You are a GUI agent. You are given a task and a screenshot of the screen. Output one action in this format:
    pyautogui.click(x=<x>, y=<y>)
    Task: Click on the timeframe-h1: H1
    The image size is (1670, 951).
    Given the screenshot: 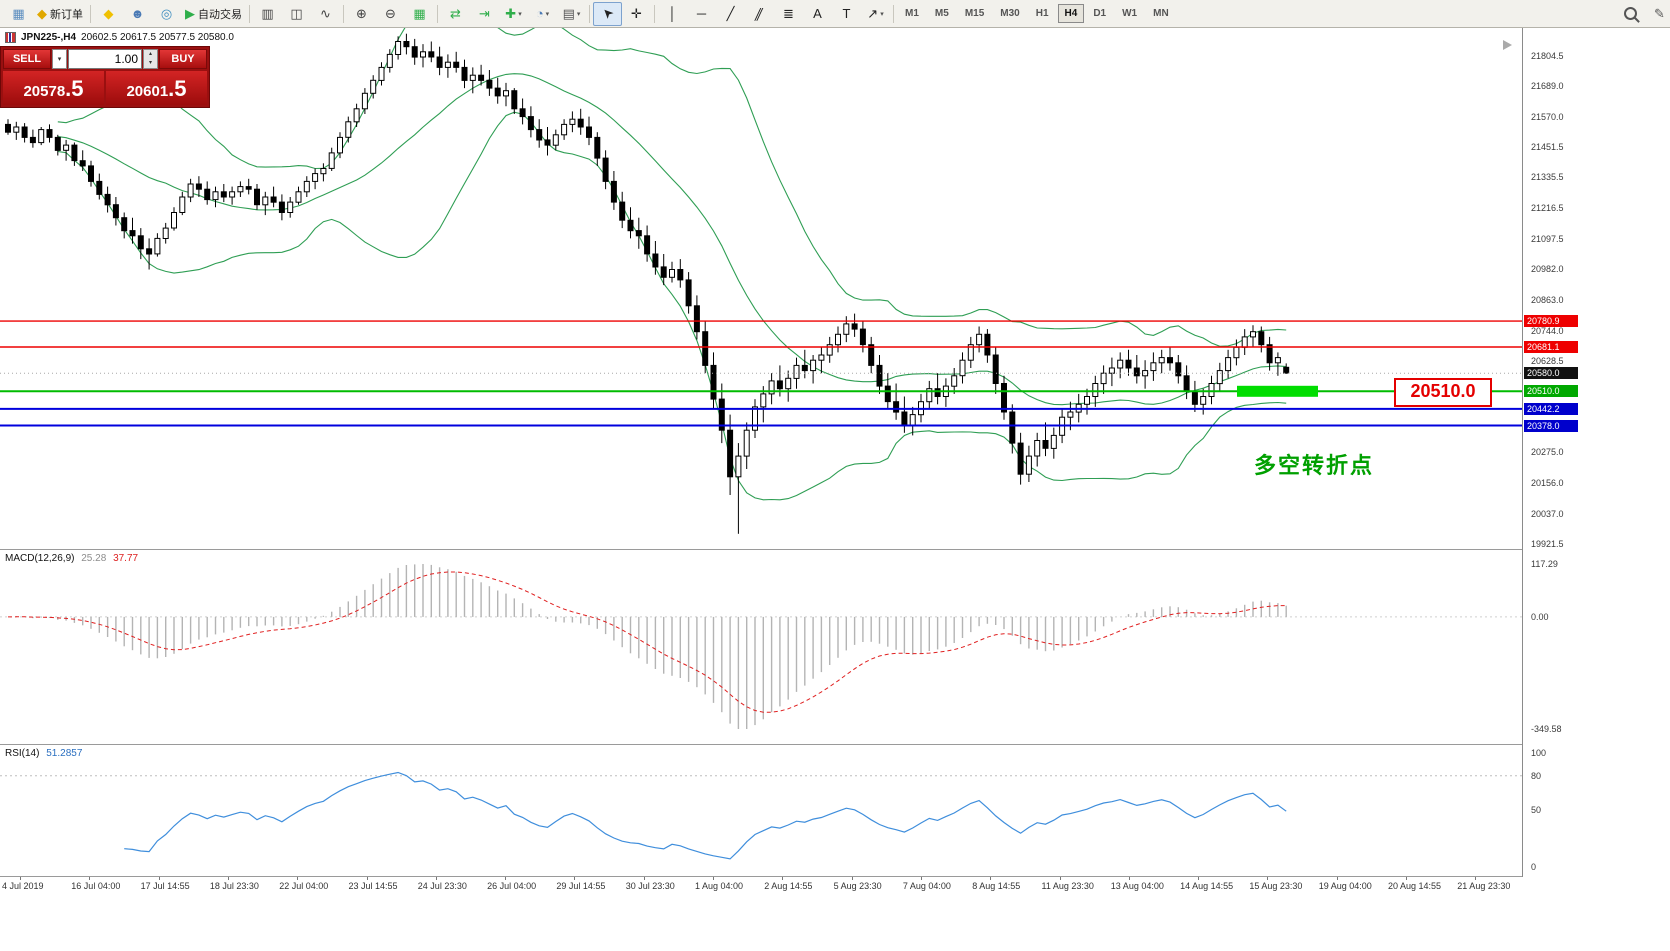 What is the action you would take?
    pyautogui.click(x=1042, y=13)
    